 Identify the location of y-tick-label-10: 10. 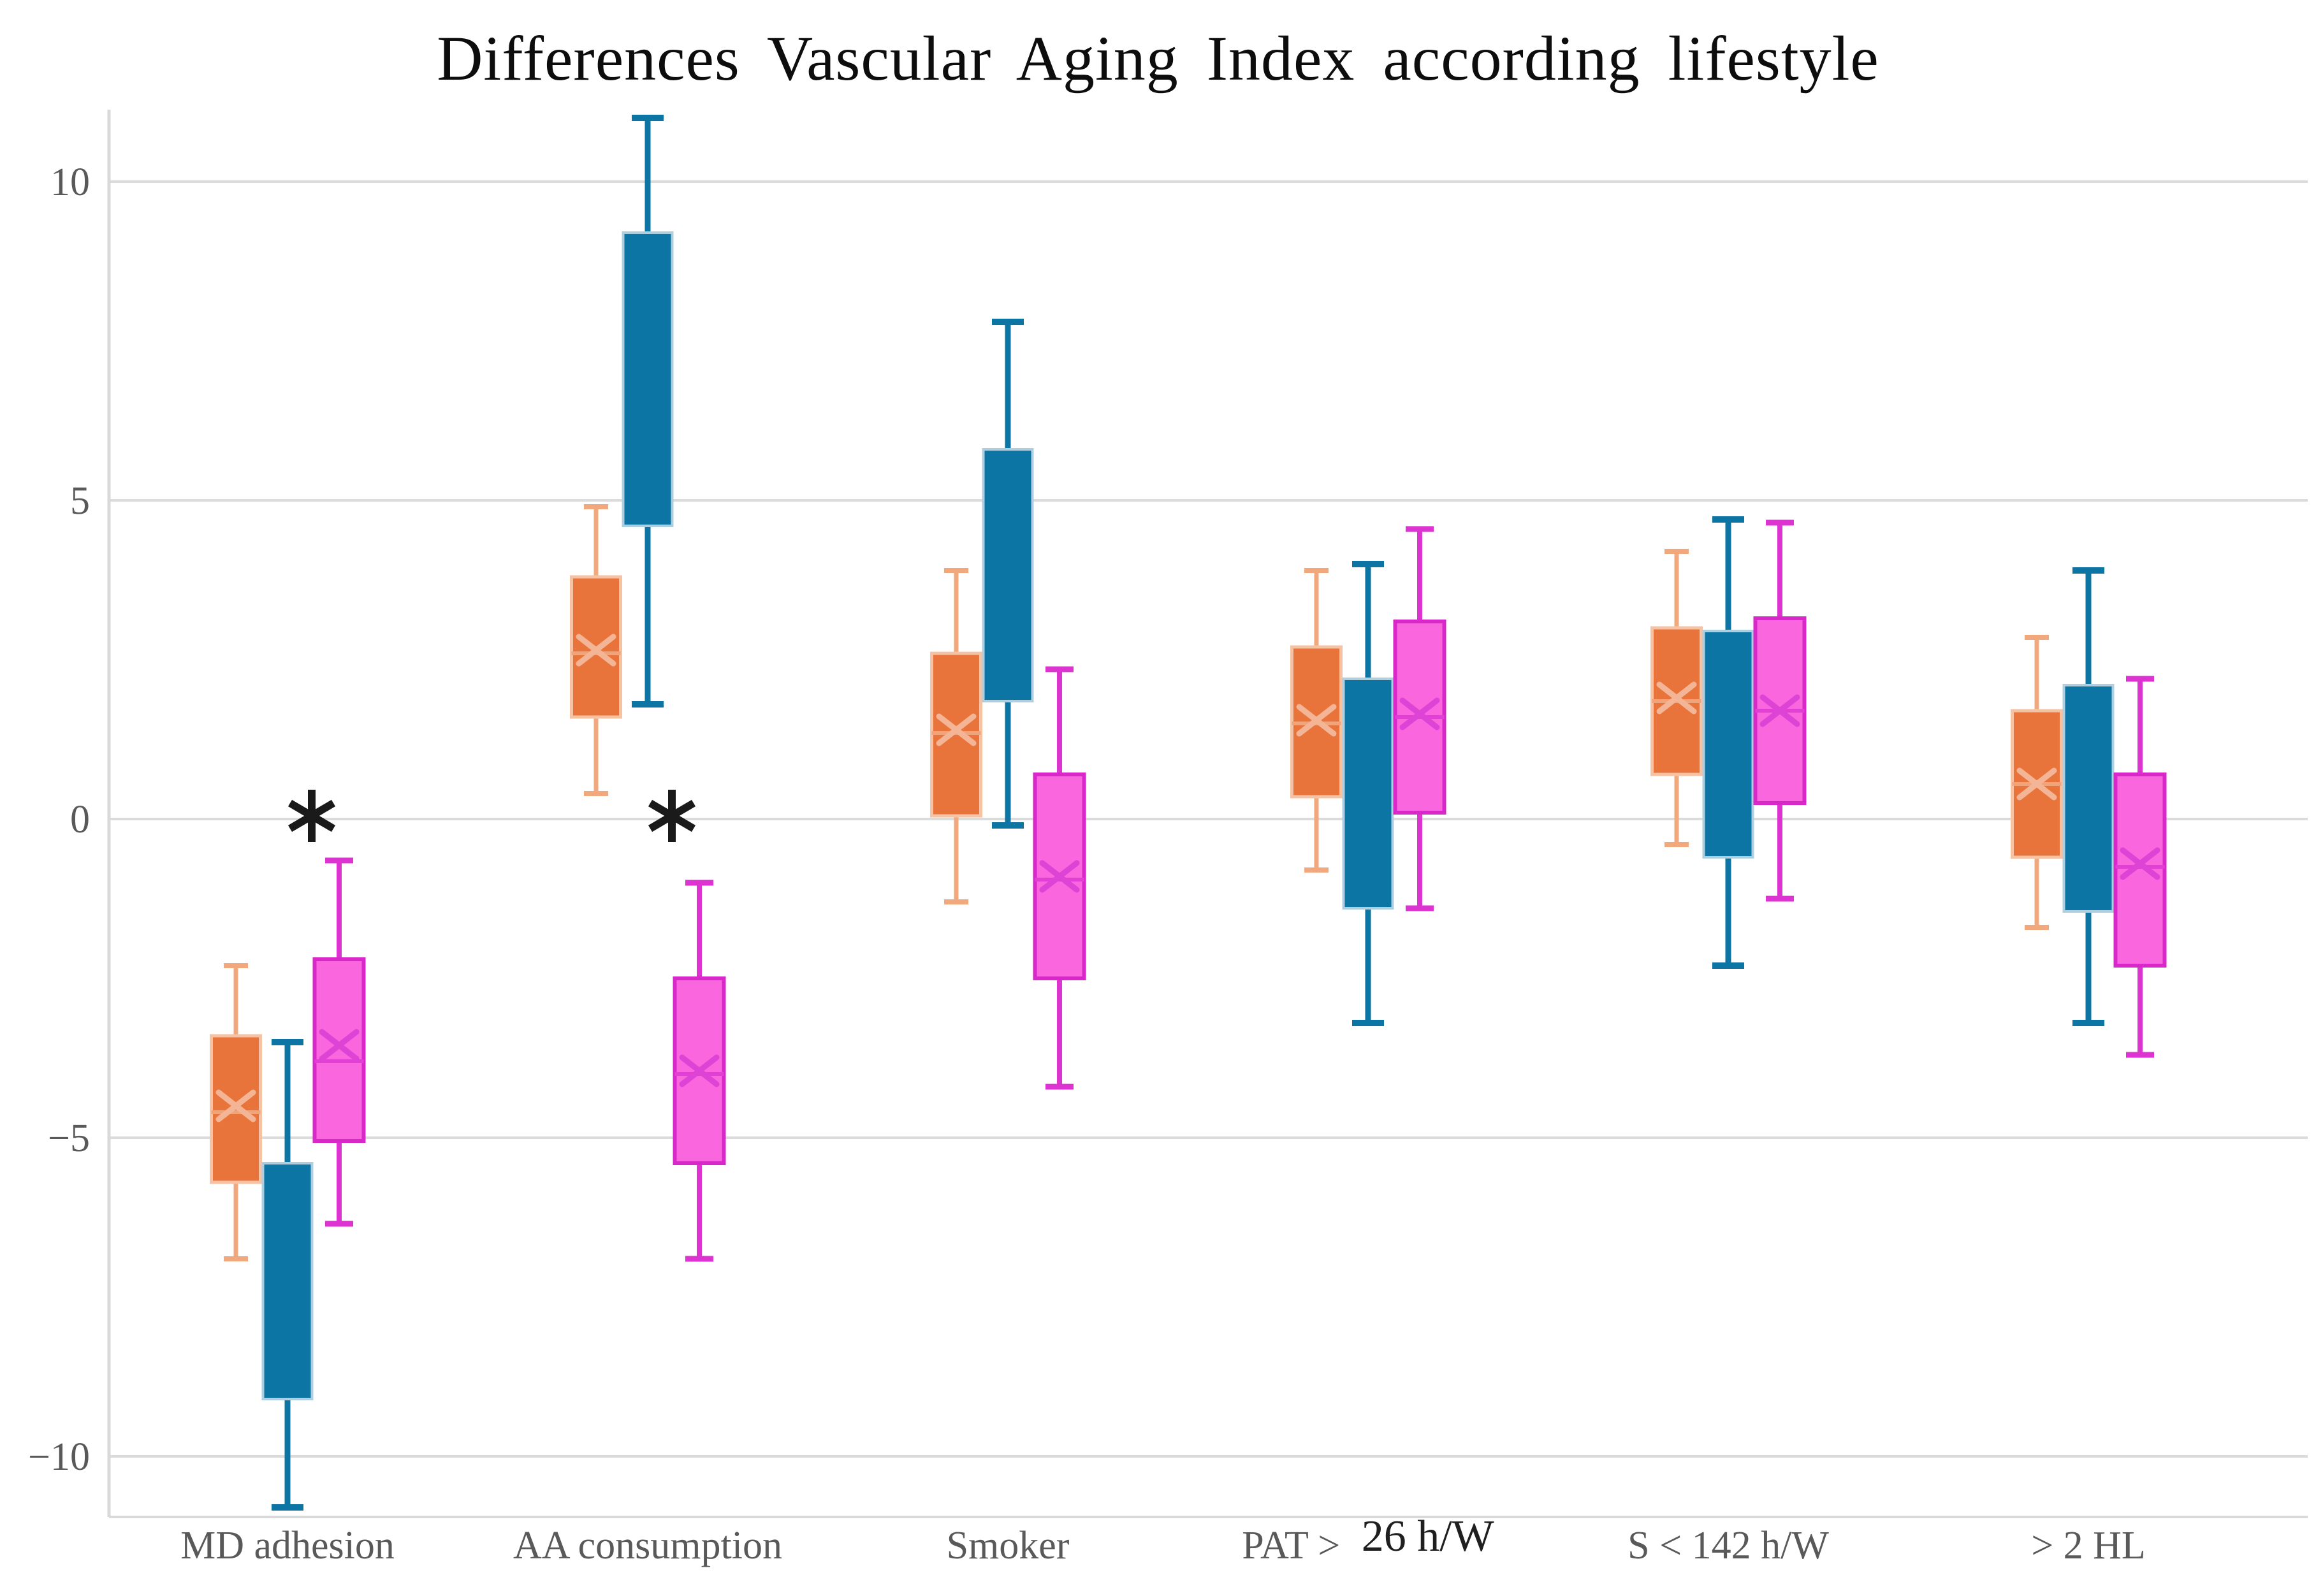
(70, 182).